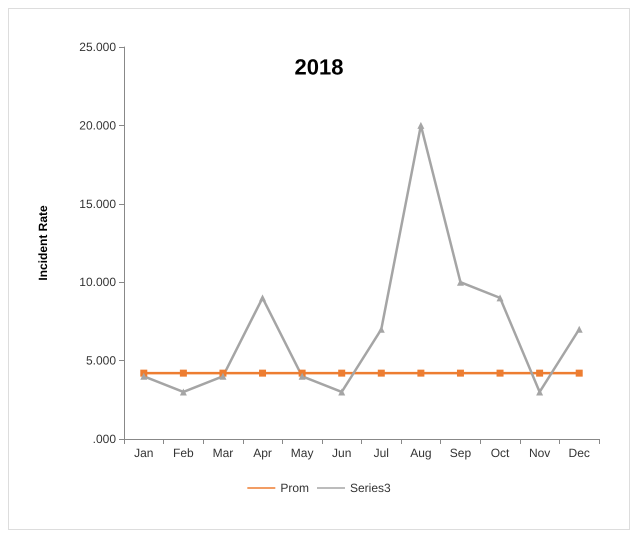  I want to click on y-tick-label: 20.000, so click(97, 125).